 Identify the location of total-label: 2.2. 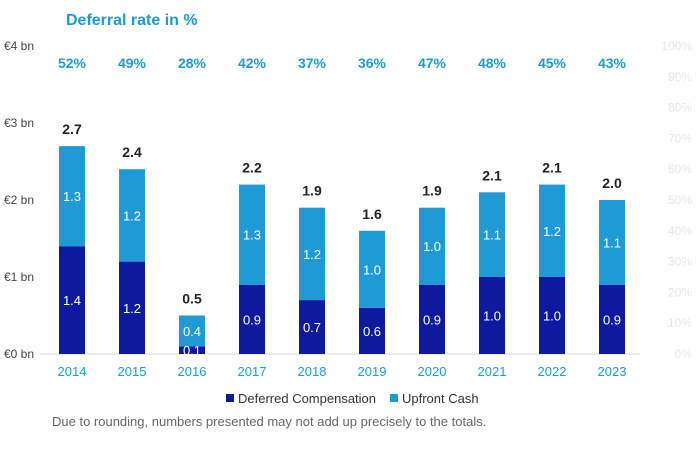
(252, 168).